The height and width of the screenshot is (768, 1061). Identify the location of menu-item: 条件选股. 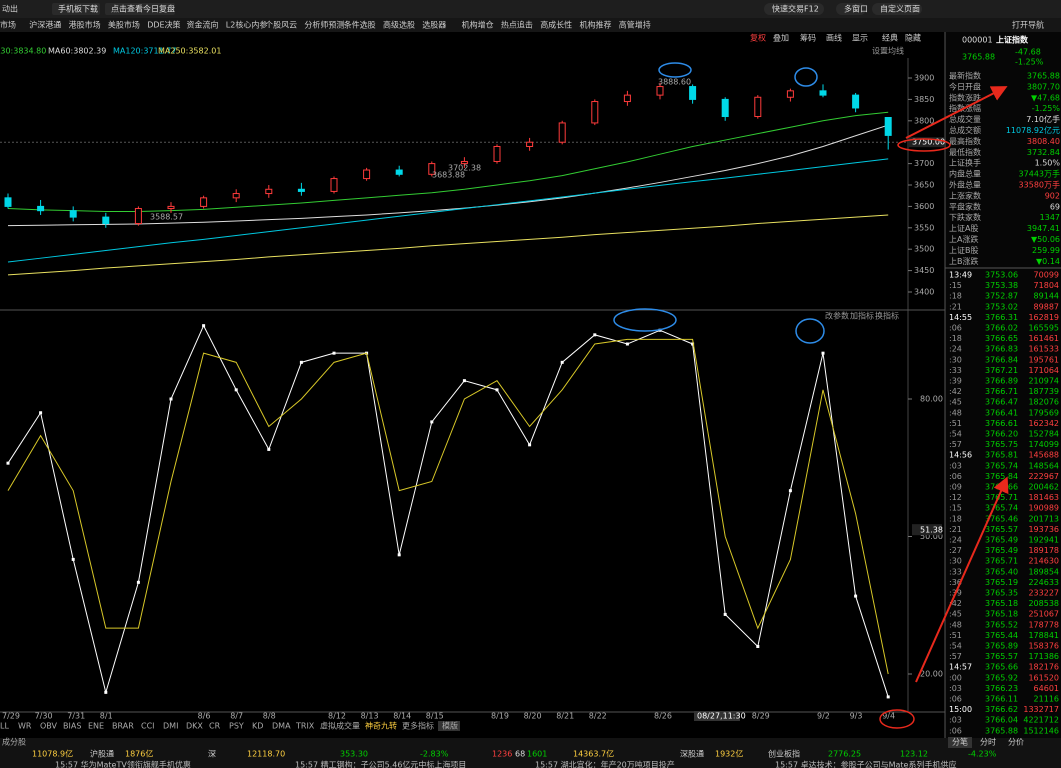
(360, 25).